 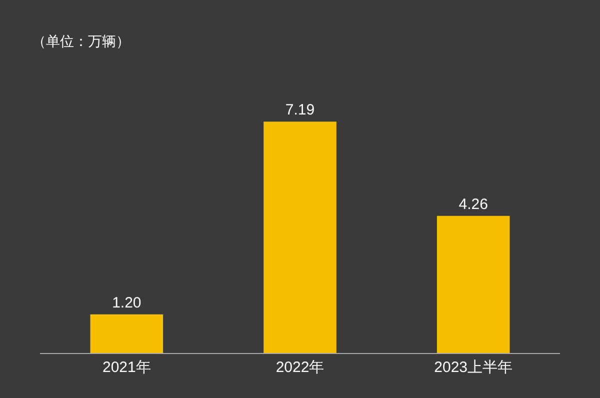 I want to click on x-tick-label: 2023上半年, so click(x=473, y=367).